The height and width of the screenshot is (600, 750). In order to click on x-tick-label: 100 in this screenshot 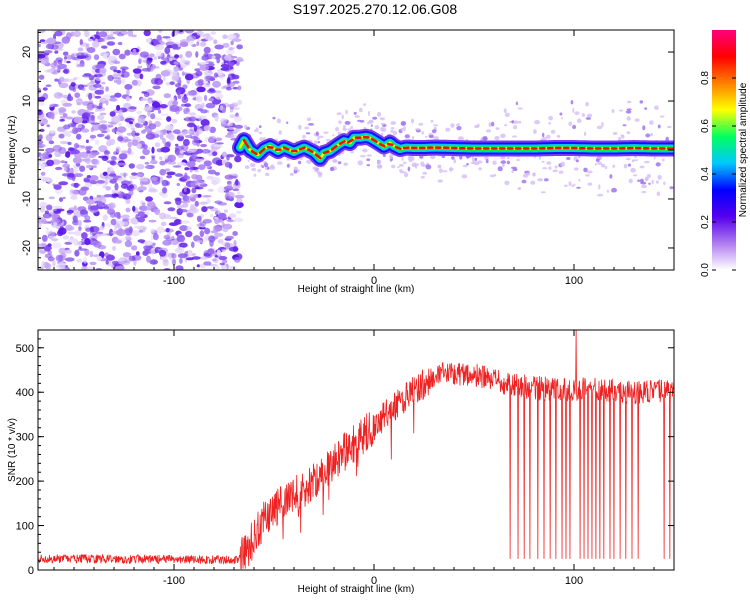, I will do `click(574, 281)`.